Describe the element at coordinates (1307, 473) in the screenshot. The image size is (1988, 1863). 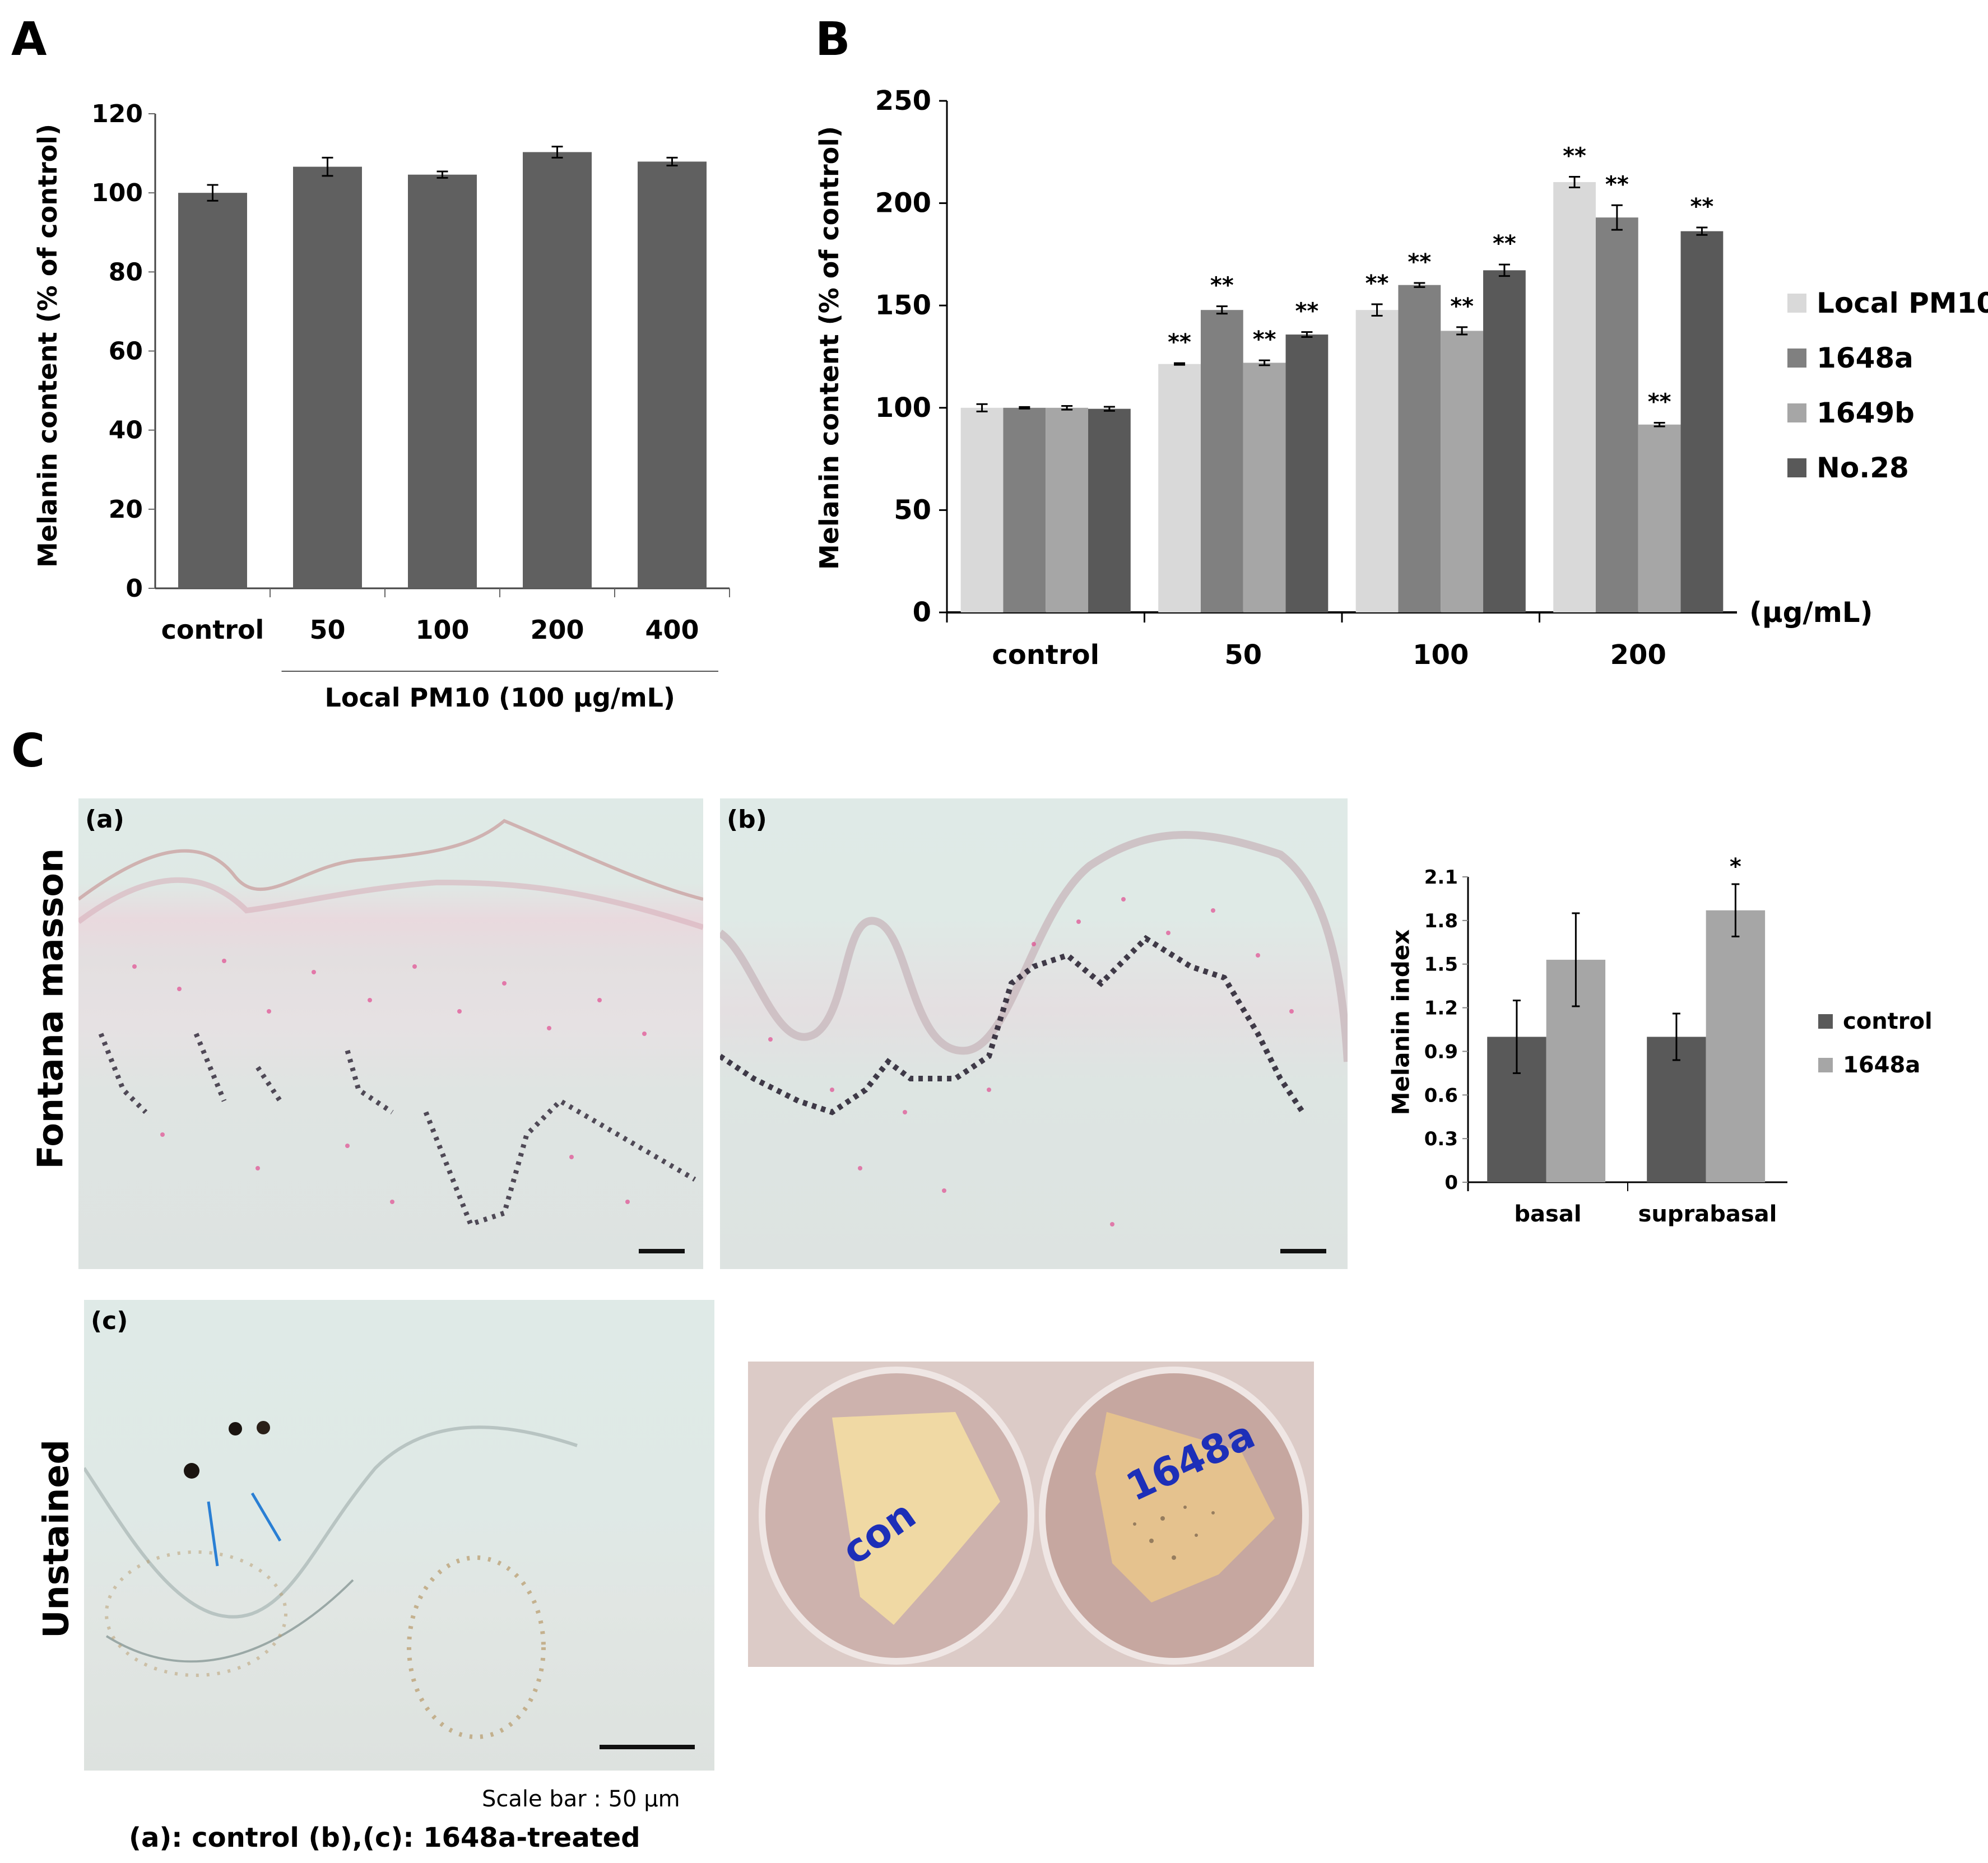
I see `bar-No.28-50` at that location.